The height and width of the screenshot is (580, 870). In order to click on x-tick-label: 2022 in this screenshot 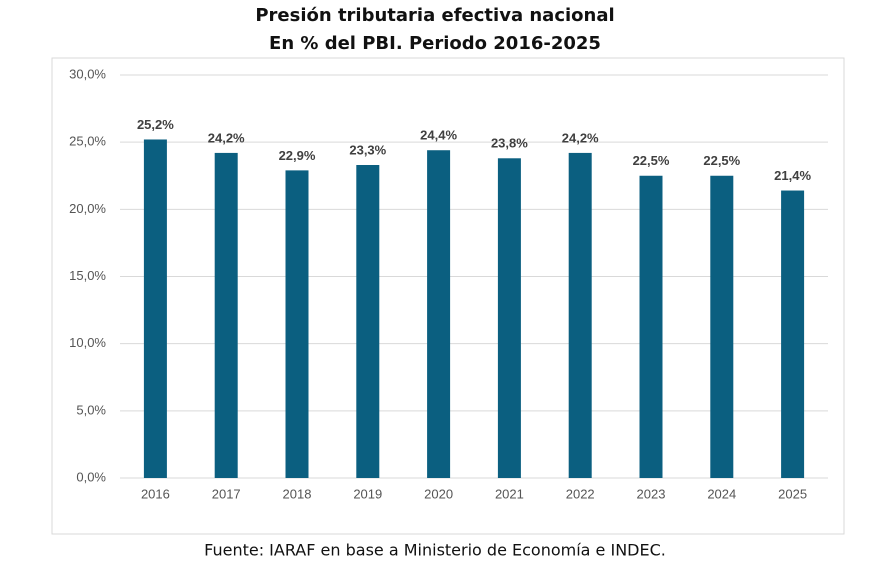, I will do `click(580, 493)`.